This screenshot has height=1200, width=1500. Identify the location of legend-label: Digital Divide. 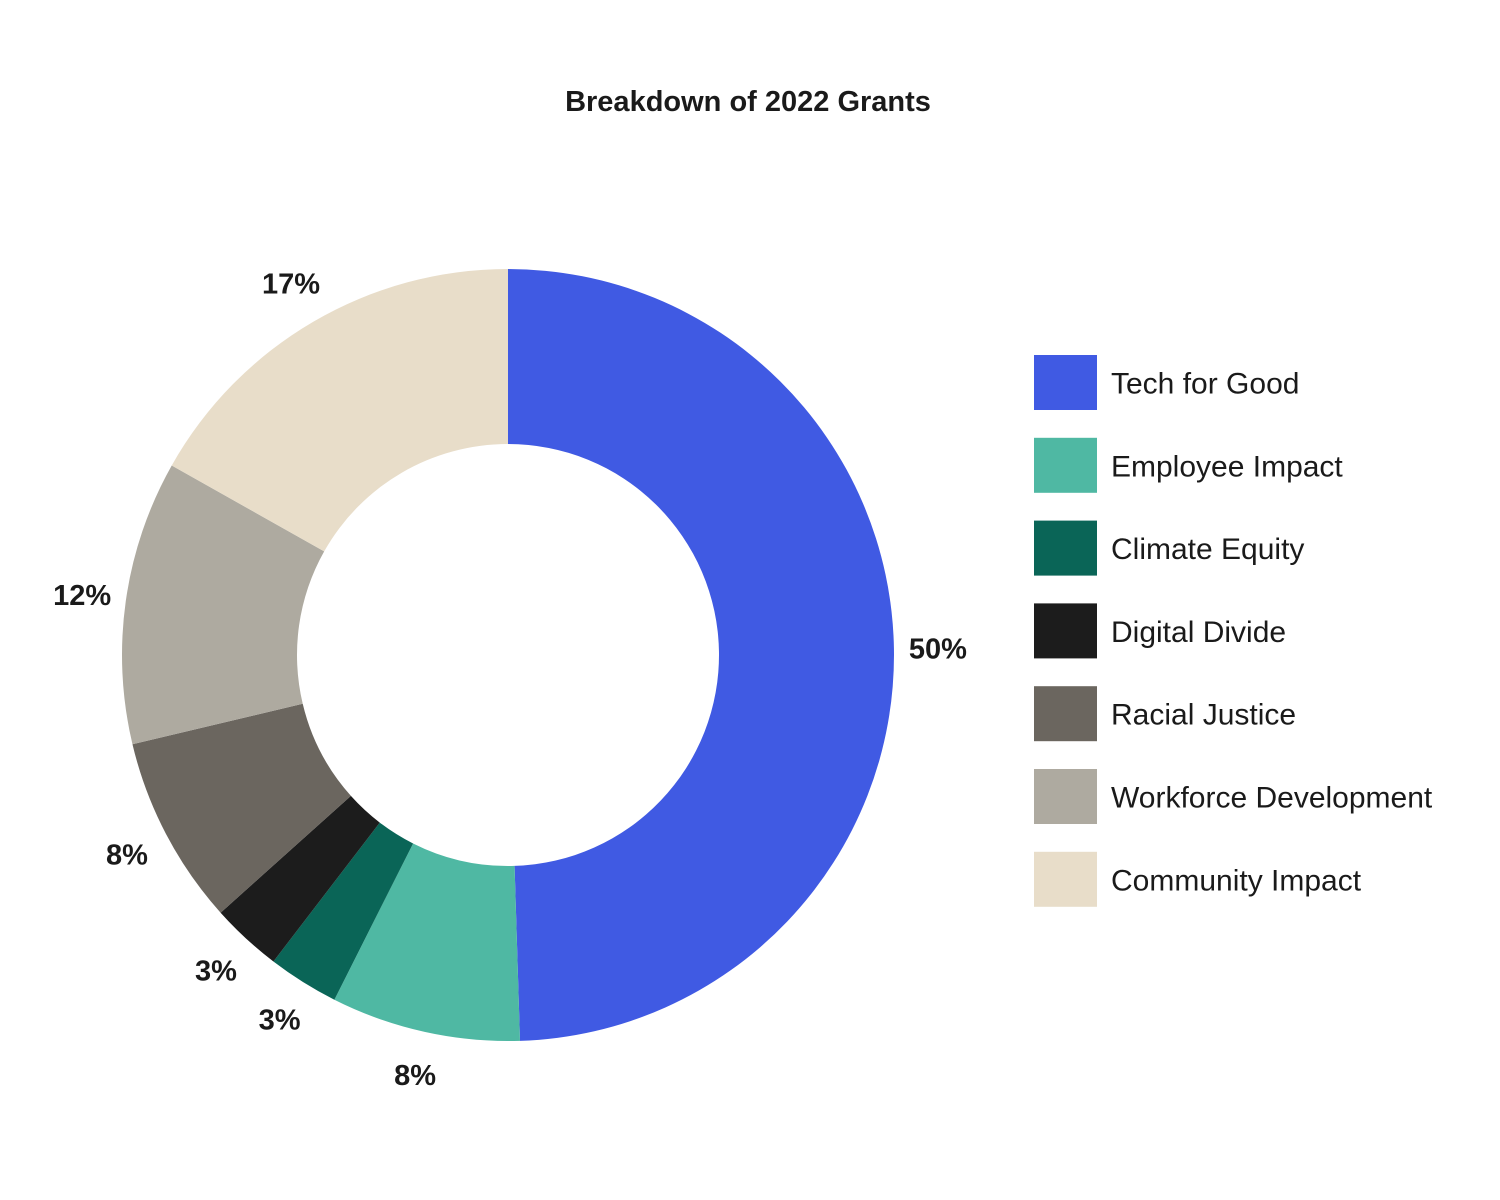
(1198, 632).